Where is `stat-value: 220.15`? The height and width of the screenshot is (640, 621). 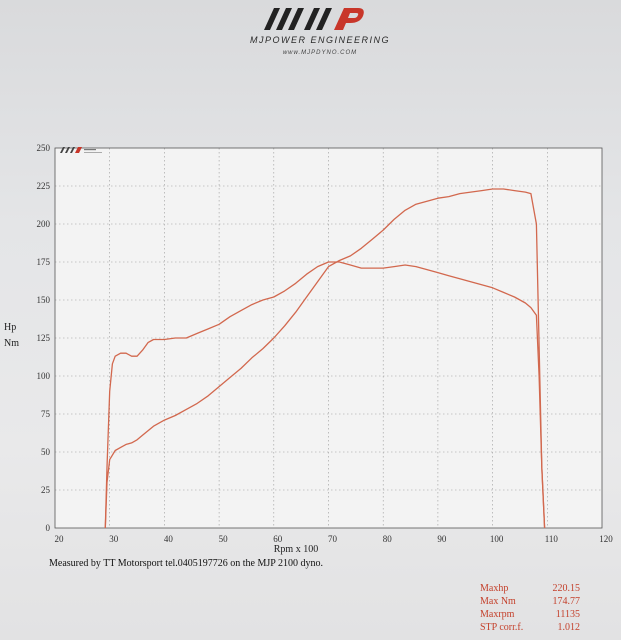 stat-value: 220.15 is located at coordinates (566, 588).